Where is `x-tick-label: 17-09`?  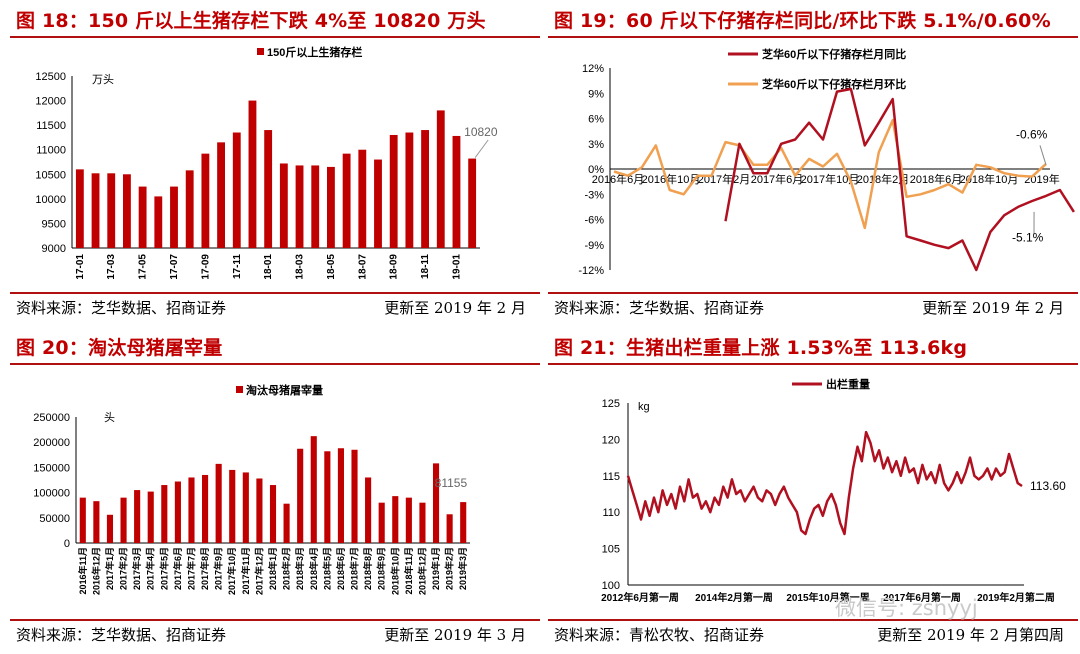
x-tick-label: 17-09 is located at coordinates (205, 267).